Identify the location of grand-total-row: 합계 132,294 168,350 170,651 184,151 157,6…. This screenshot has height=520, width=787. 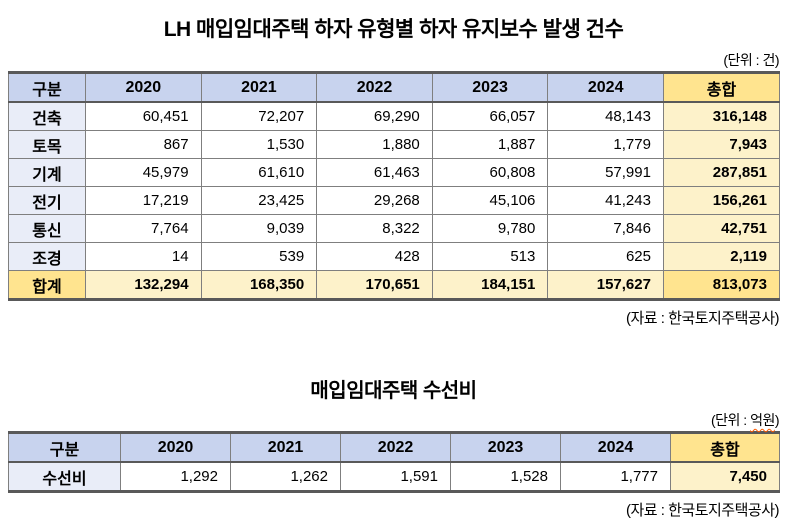
(394, 285).